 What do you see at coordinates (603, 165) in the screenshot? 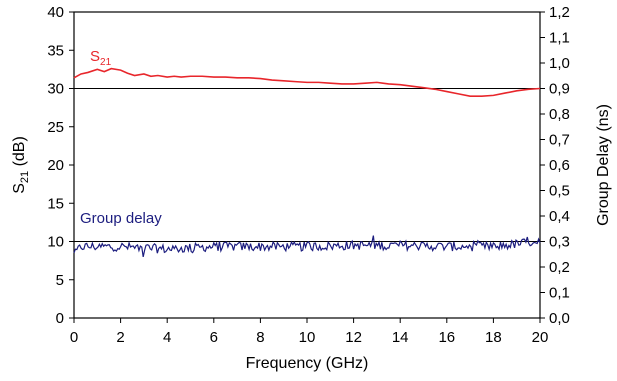
I see `right-y-axis-title: Group Delay (ns)` at bounding box center [603, 165].